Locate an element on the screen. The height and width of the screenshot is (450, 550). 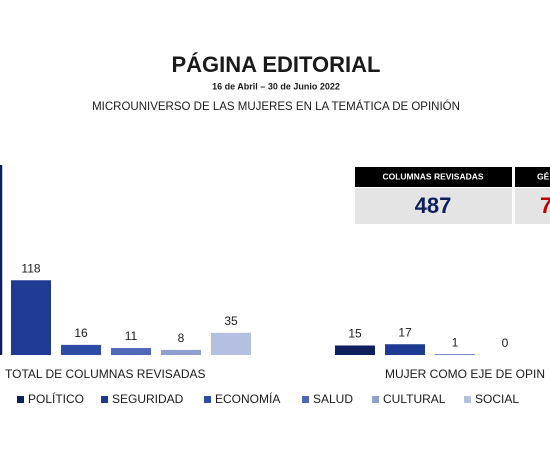
value-label: 118 is located at coordinates (30, 268).